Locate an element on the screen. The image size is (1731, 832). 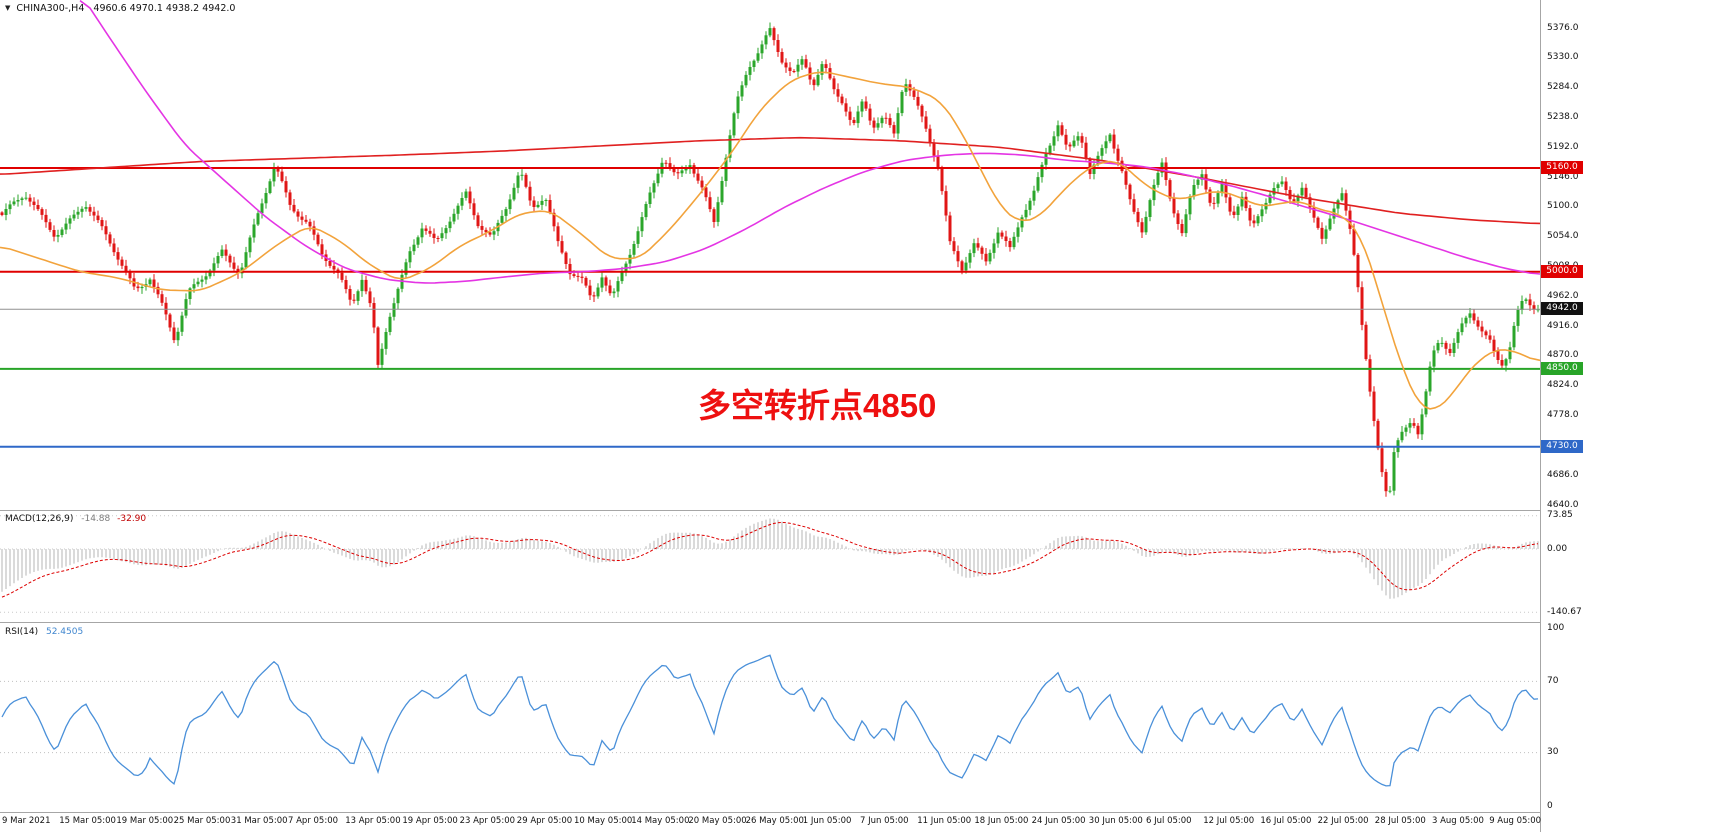
price-tick-label: 4686.0 is located at coordinates (1563, 474).